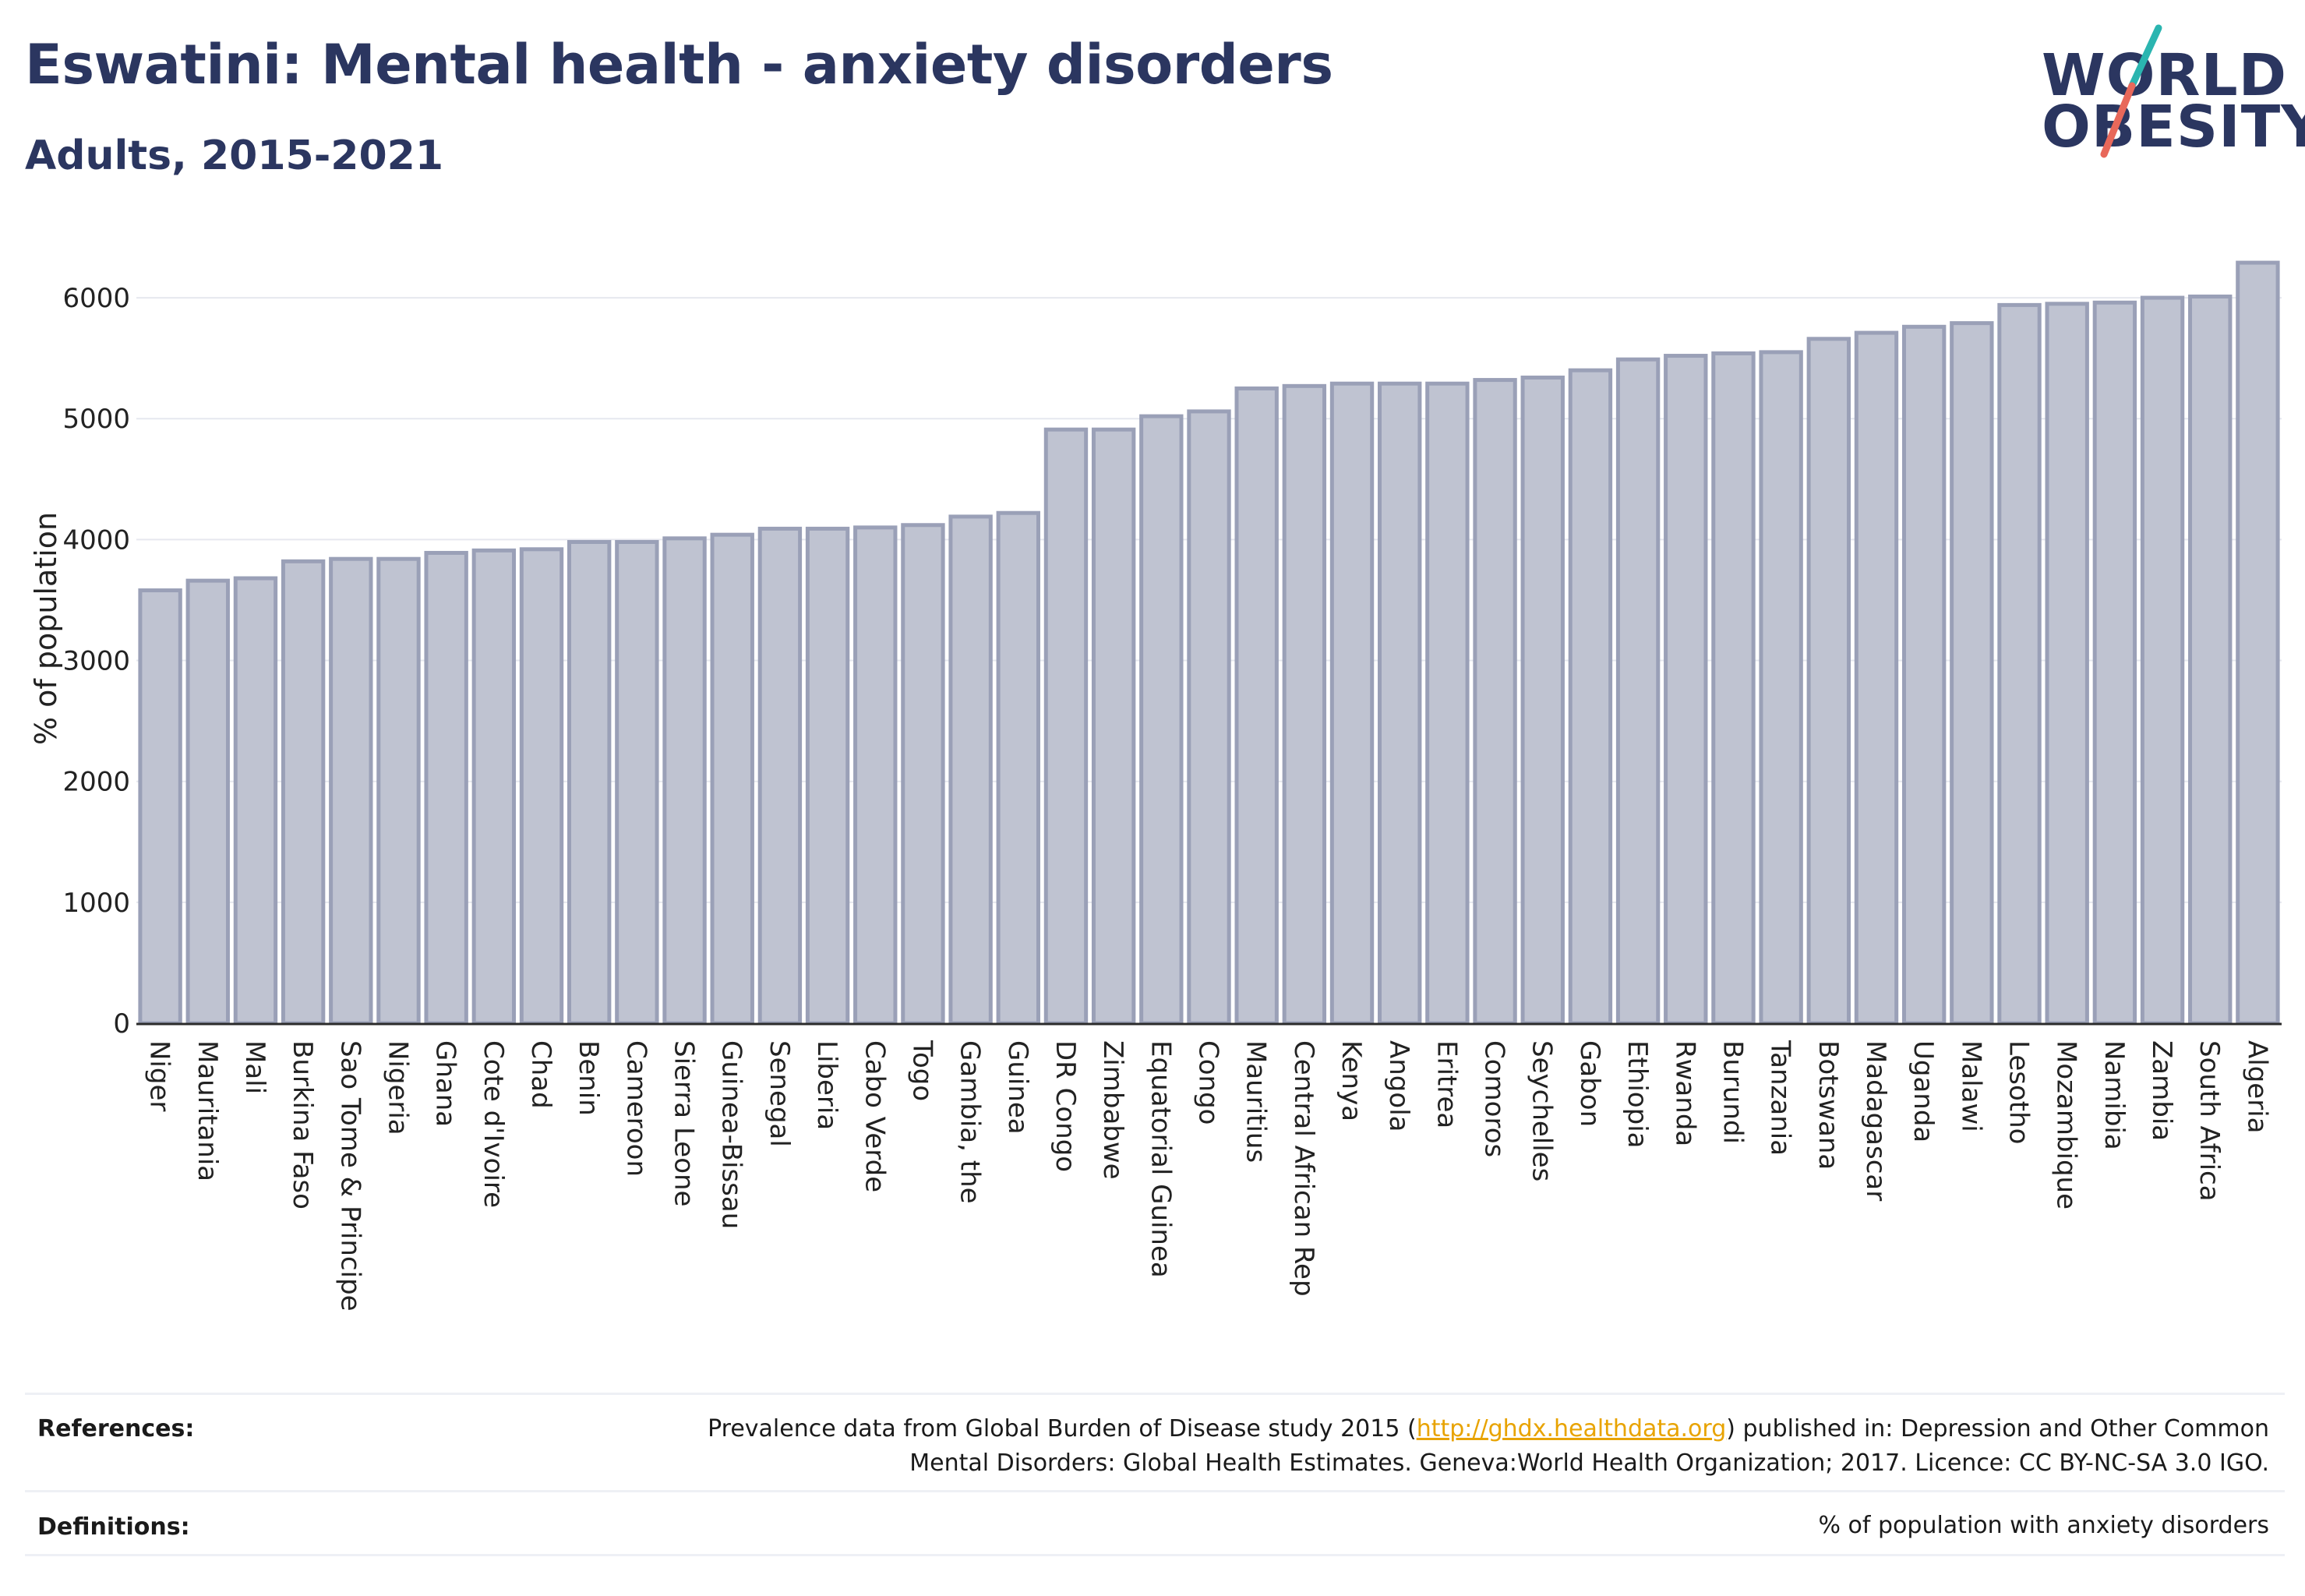 The height and width of the screenshot is (1596, 2305). Describe the element at coordinates (1875, 1120) in the screenshot. I see `x-tick-label: Madagascar` at that location.